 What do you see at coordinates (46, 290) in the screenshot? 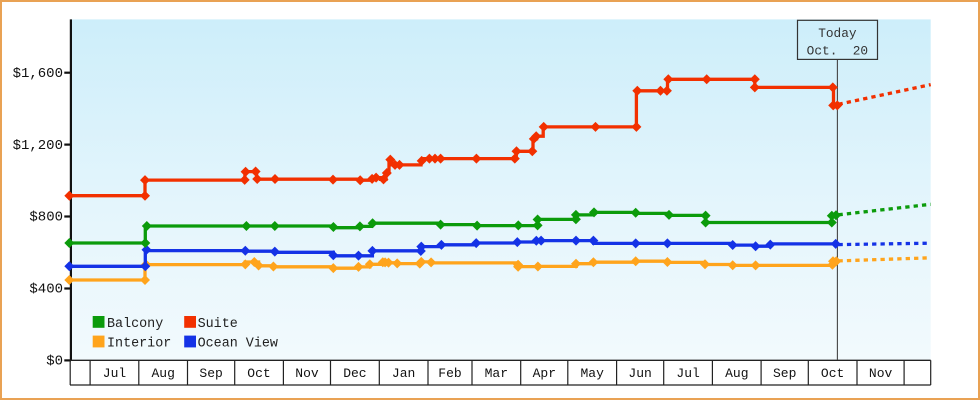
I see `svg-text: $400` at bounding box center [46, 290].